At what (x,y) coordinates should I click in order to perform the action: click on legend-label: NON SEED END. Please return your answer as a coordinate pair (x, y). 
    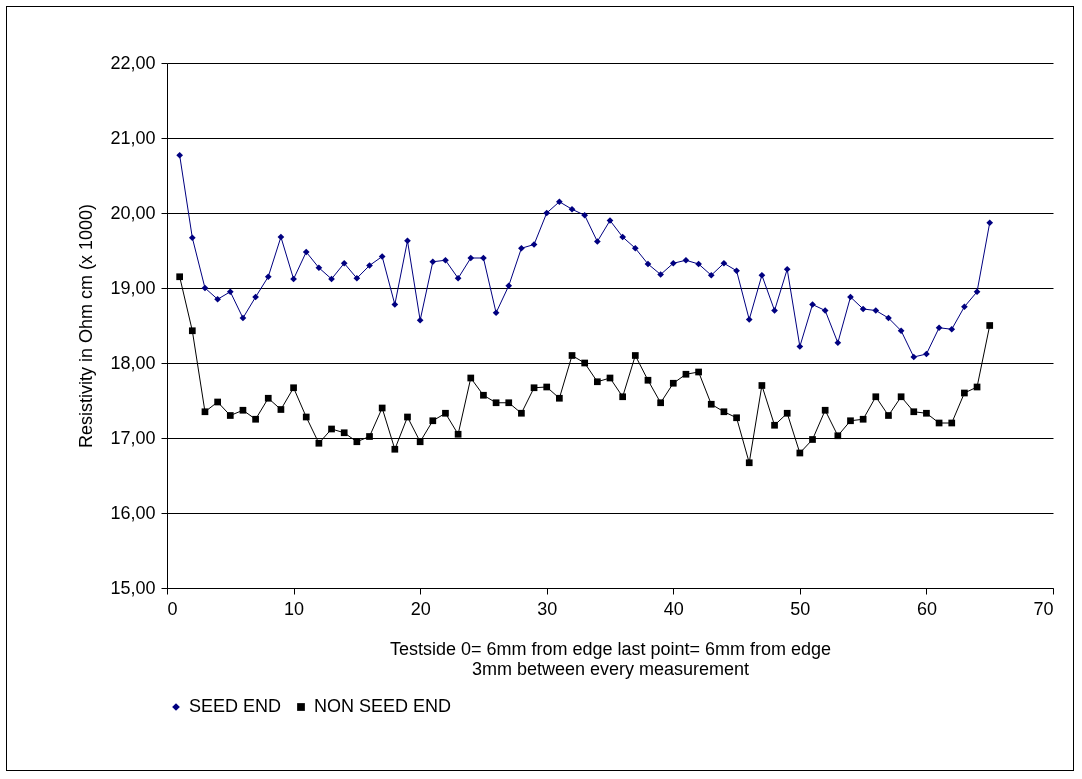
    Looking at the image, I should click on (383, 706).